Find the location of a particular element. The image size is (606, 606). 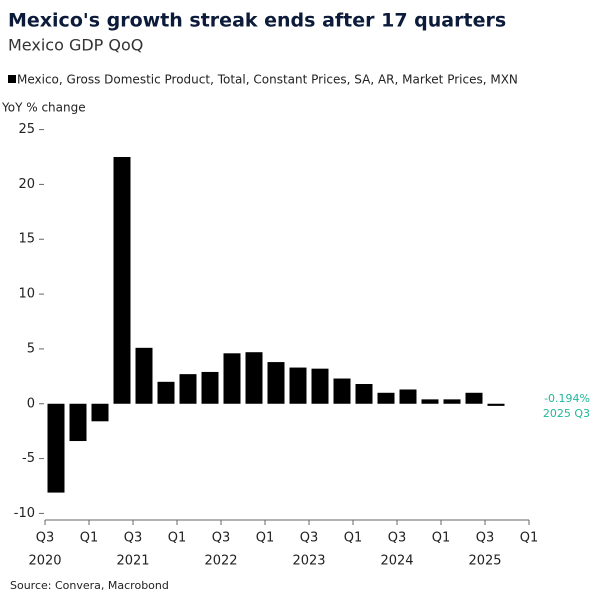

last-value-label: -0.194% is located at coordinates (567, 398).